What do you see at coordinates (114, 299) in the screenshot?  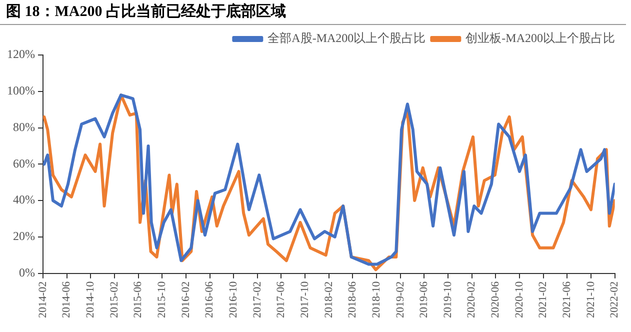 I see `x-tick-label: 2015-02` at bounding box center [114, 299].